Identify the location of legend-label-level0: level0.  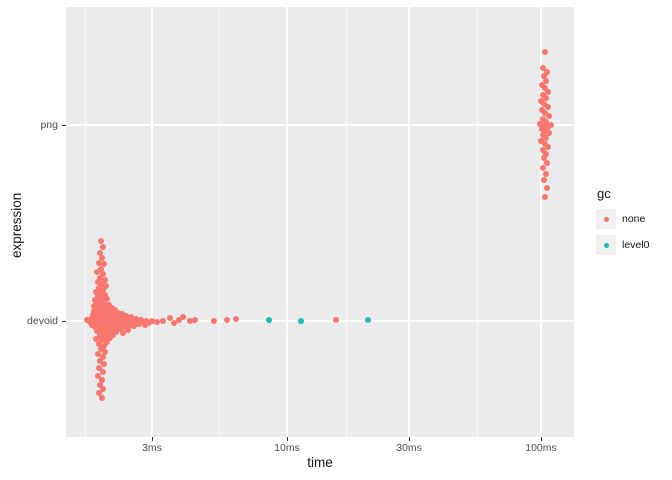
(636, 245).